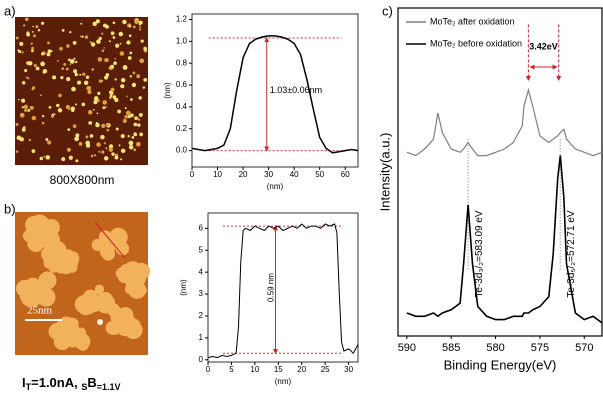  I want to click on x-tick-label: 5, so click(231, 369).